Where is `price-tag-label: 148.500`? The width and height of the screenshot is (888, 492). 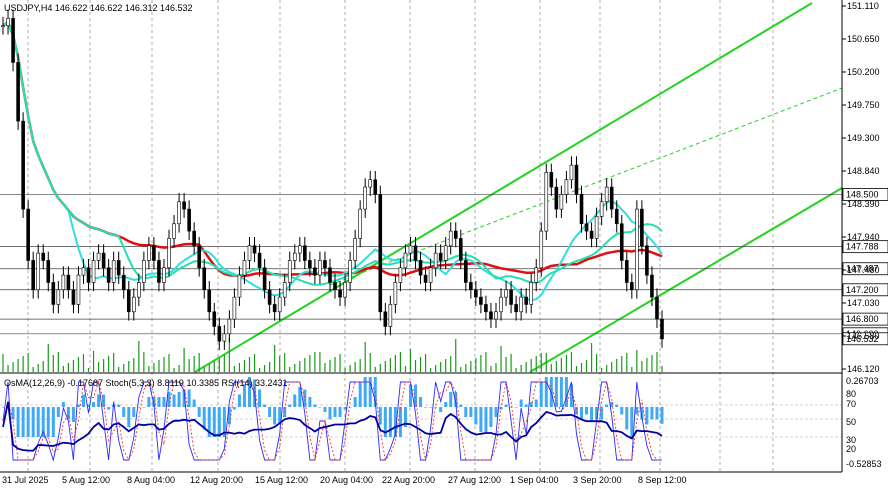
price-tag-label: 148.500 is located at coordinates (862, 194).